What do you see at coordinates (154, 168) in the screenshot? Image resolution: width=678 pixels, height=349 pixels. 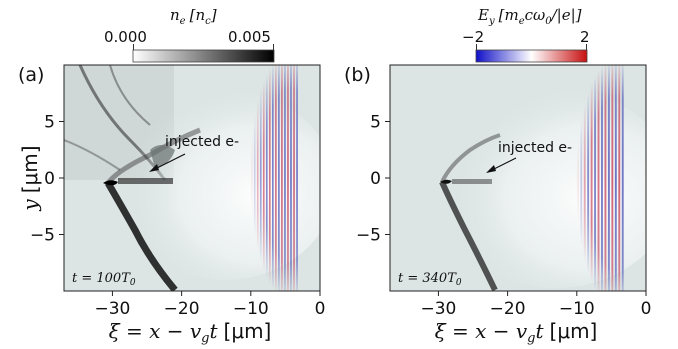 I see `annotation-arrowhead-a` at bounding box center [154, 168].